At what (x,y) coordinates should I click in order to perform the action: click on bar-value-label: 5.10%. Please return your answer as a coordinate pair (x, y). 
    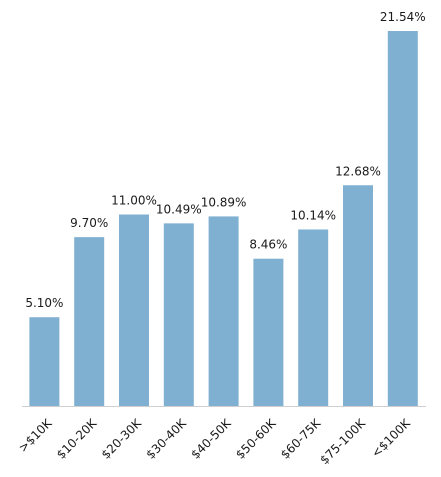
    Looking at the image, I should click on (44, 303).